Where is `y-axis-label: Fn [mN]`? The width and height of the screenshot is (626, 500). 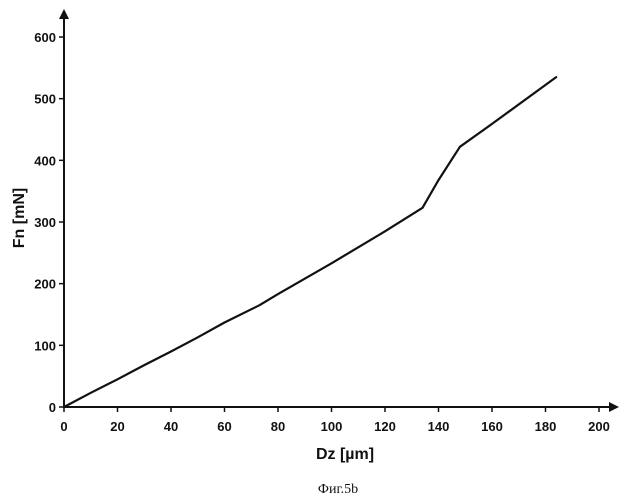 y-axis-label: Fn [mN] is located at coordinates (19, 218).